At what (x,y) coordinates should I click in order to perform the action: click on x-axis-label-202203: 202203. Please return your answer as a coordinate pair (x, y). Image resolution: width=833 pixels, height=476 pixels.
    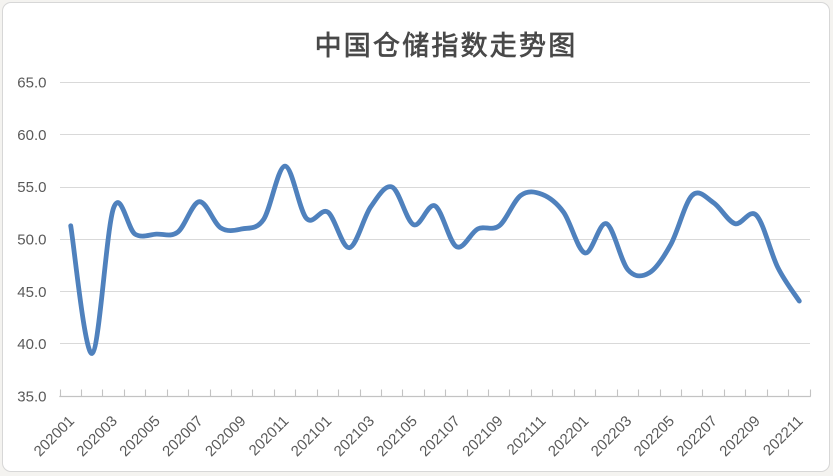
    Looking at the image, I should click on (611, 436).